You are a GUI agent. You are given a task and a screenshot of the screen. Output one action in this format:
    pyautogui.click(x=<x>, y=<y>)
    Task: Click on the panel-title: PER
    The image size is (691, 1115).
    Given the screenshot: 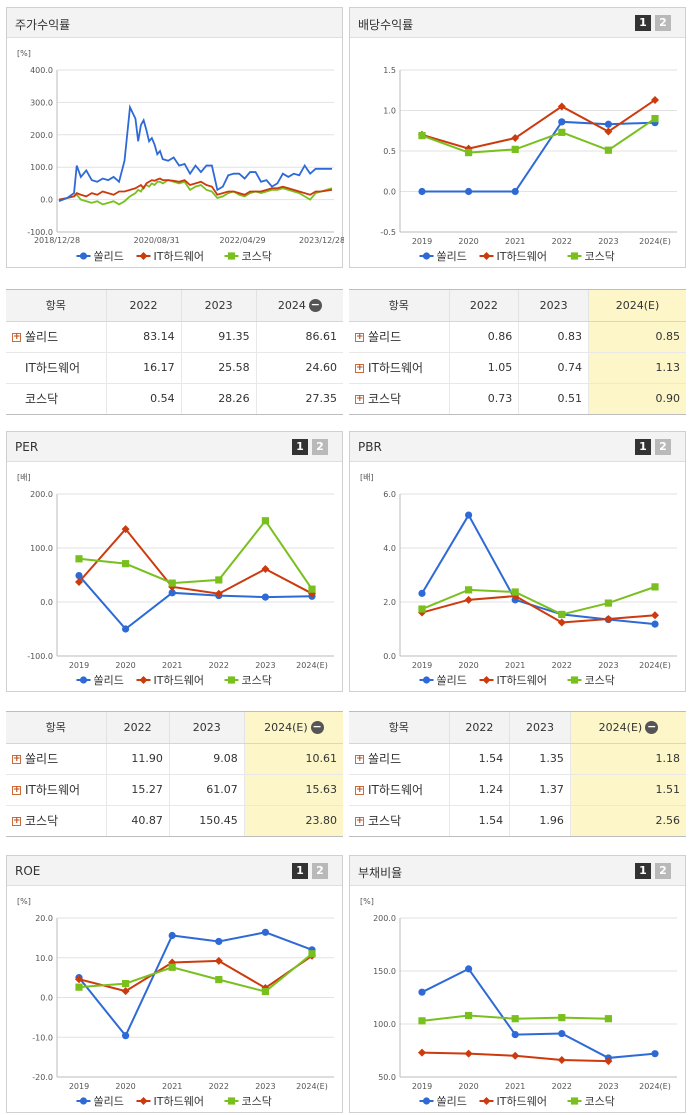 What is the action you would take?
    pyautogui.click(x=27, y=447)
    